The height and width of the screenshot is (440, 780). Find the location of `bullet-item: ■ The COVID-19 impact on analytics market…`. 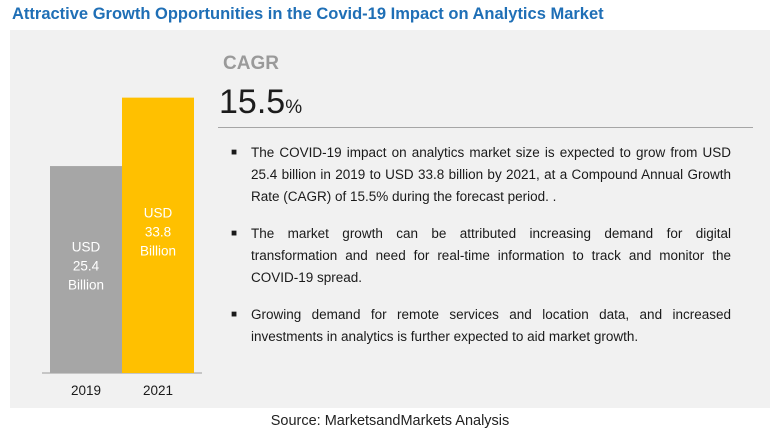

bullet-item: ■ The COVID-19 impact on analytics market… is located at coordinates (481, 175).